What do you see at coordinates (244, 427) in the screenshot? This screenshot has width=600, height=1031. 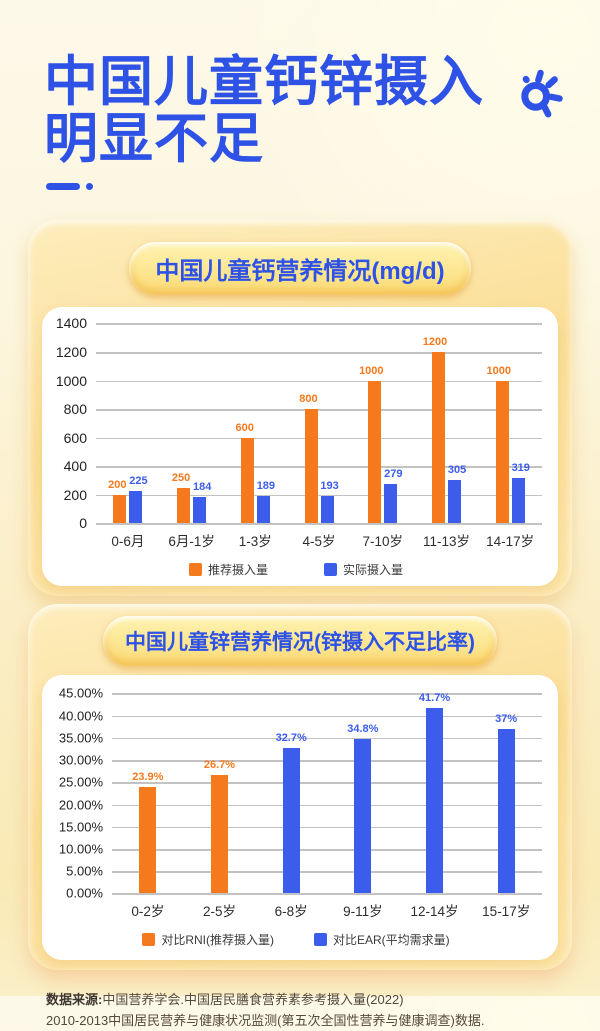 I see `bar-value-label: 600` at bounding box center [244, 427].